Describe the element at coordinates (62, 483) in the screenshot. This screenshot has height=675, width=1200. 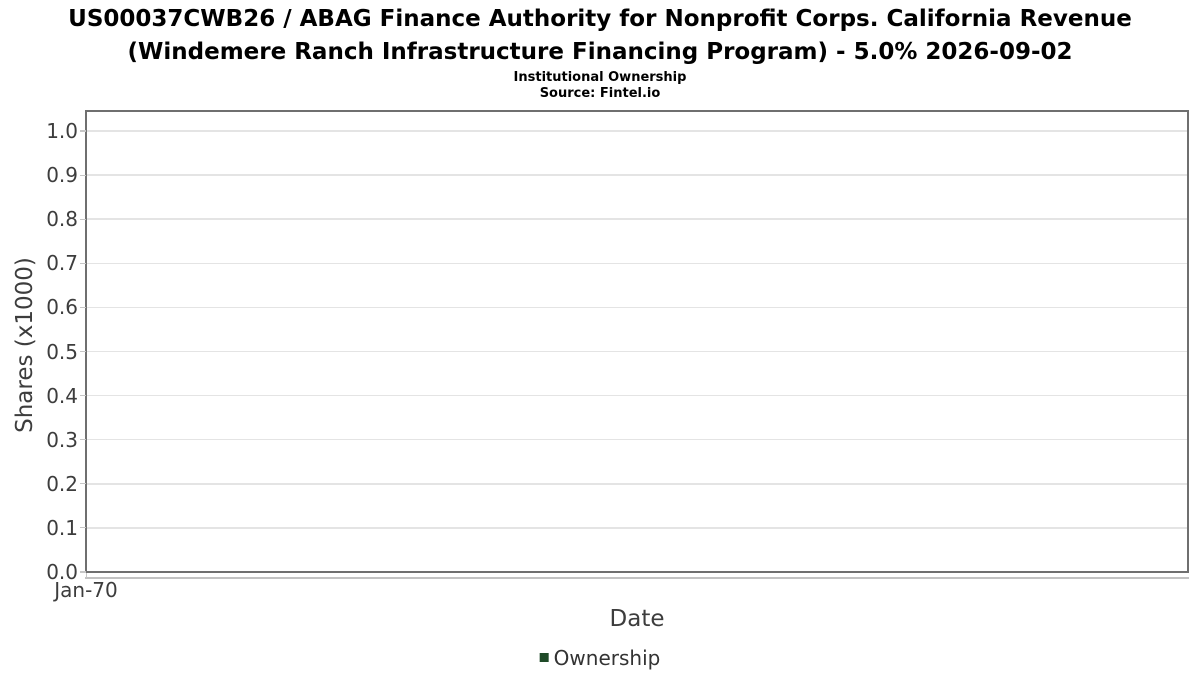
I see `y-tick-label: 0.2` at that location.